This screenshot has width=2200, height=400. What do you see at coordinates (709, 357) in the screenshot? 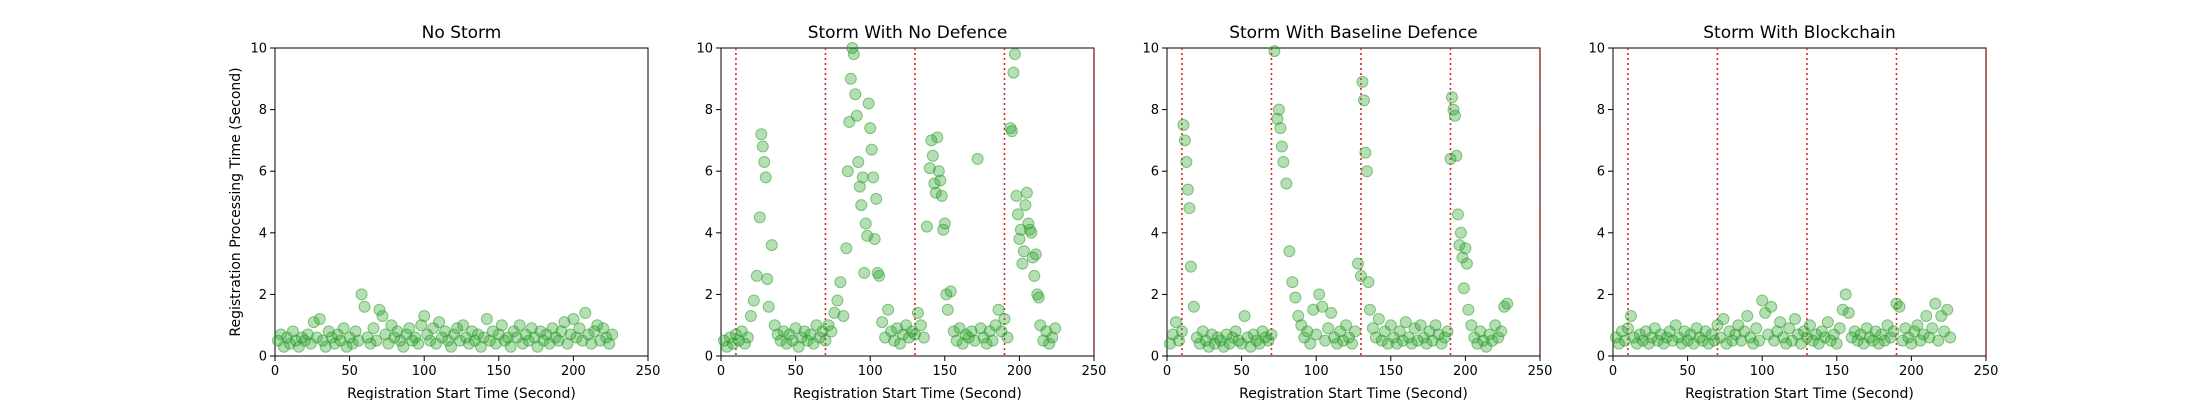
I see `y-tick-label: 0` at bounding box center [709, 357].